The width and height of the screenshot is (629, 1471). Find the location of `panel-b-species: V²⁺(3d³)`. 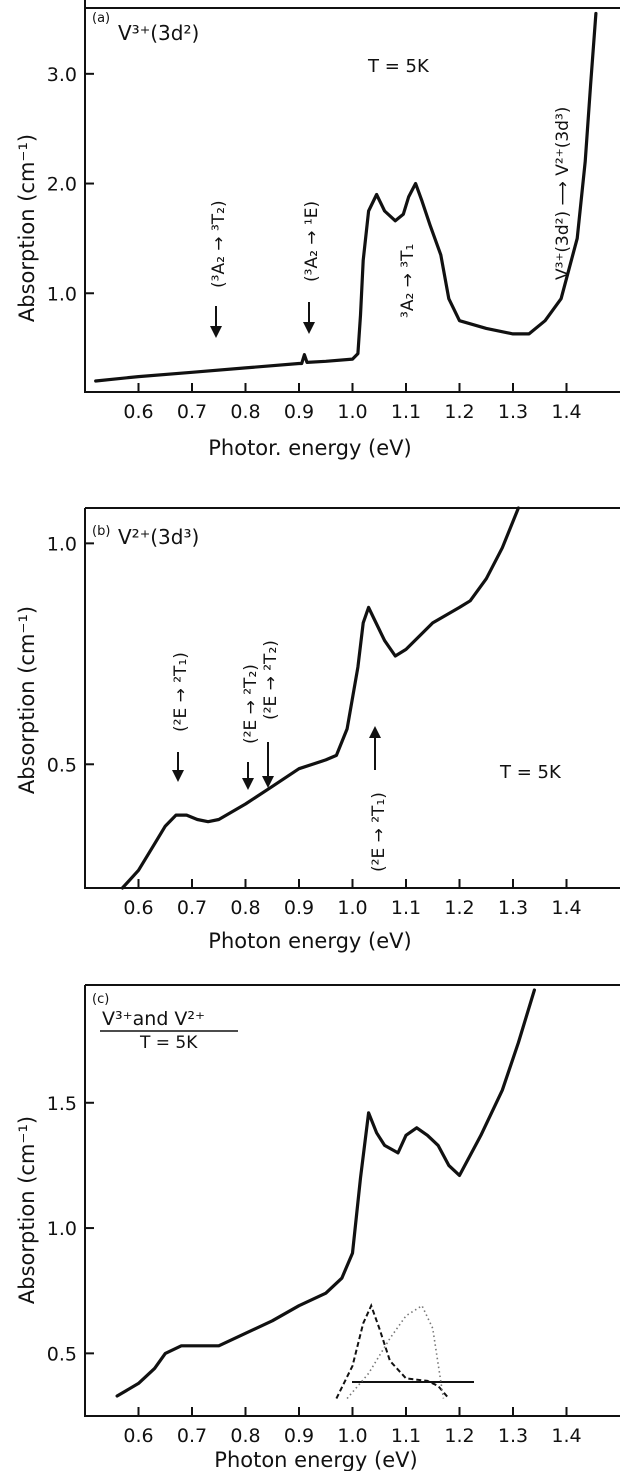

panel-b-species: V²⁺(3d³) is located at coordinates (158, 537).